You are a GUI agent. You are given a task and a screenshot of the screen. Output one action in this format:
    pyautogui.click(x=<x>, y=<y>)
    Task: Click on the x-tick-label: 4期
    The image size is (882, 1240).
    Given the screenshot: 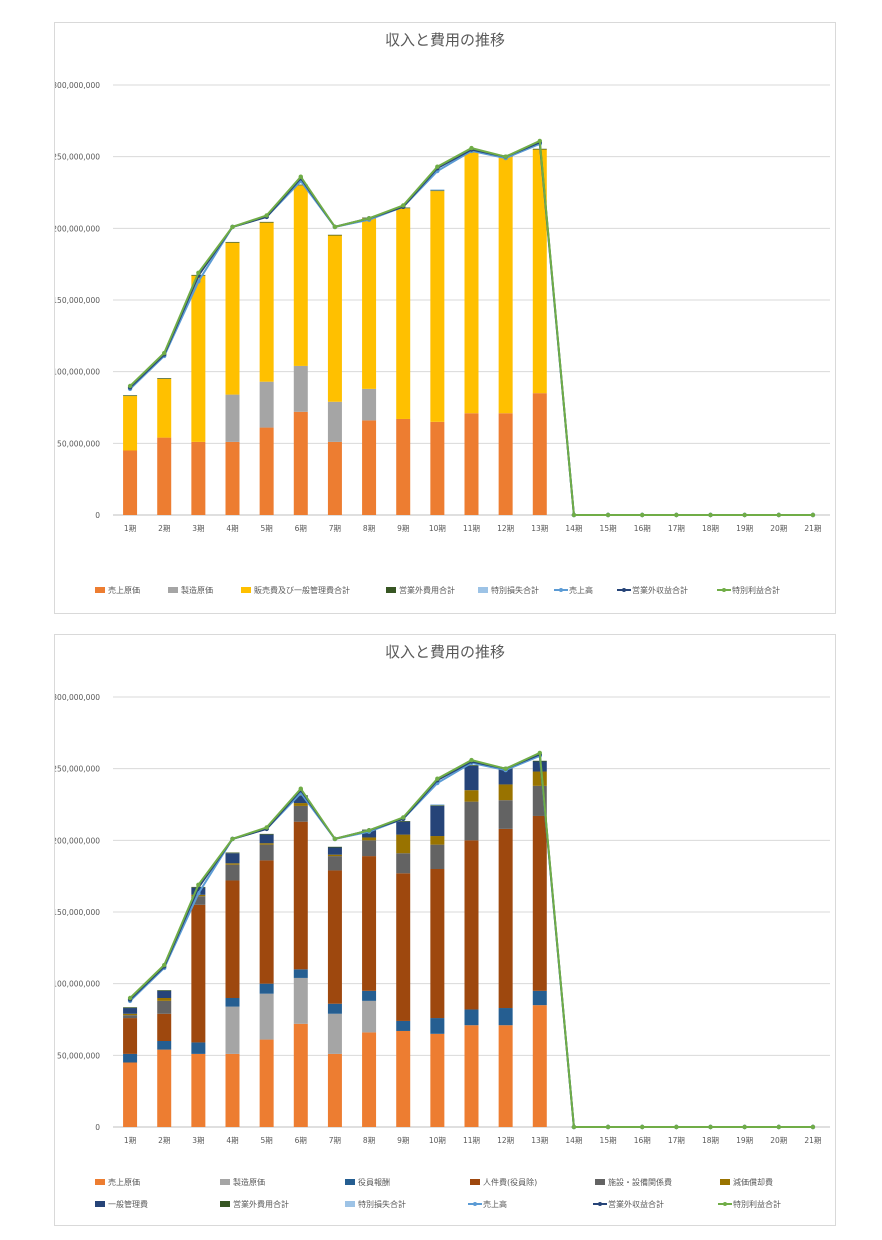 What is the action you would take?
    pyautogui.click(x=232, y=528)
    